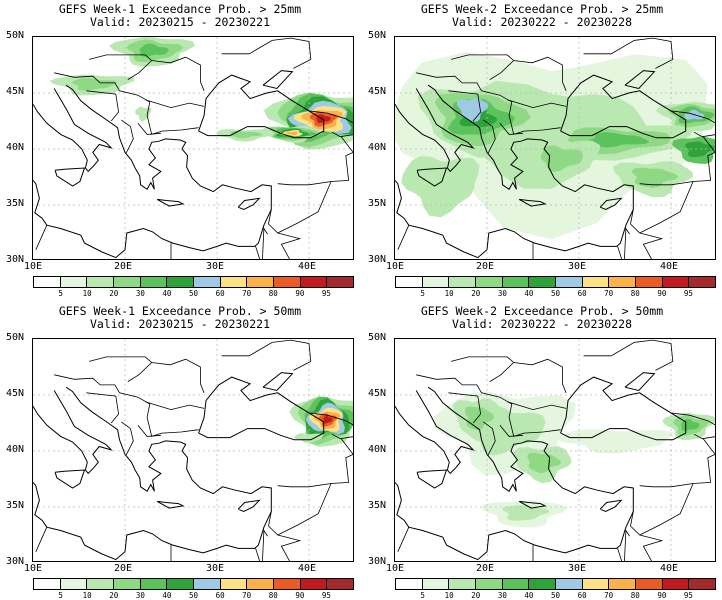 Image resolution: width=722 pixels, height=600 pixels. I want to click on panel-title: GEFS Week-1 Exceedance Prob. > 50mm, so click(180, 311).